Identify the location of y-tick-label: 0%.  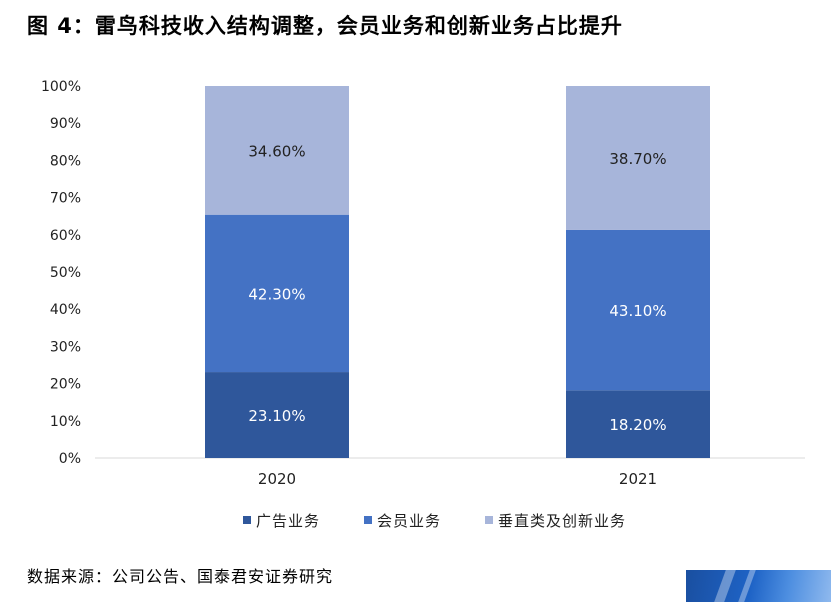
(70, 459).